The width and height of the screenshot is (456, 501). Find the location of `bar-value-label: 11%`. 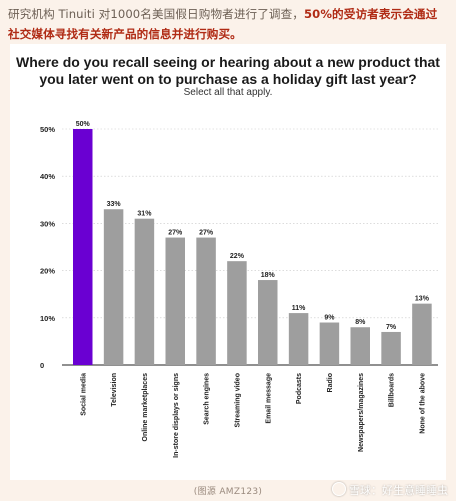

bar-value-label: 11% is located at coordinates (299, 308).